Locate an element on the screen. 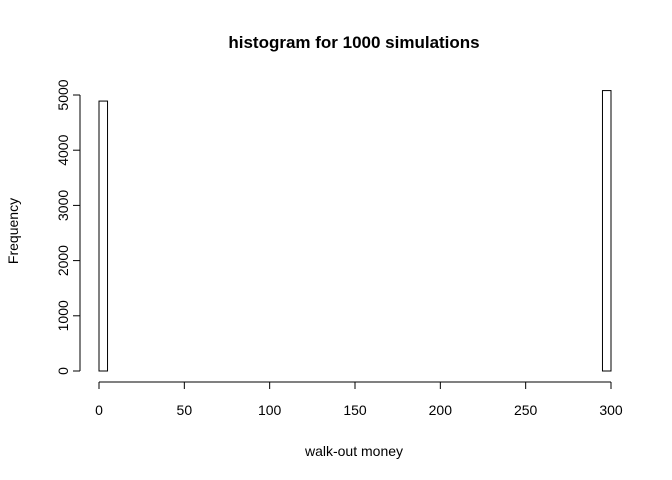  y-tick-label-3000: 3000 is located at coordinates (63, 205).